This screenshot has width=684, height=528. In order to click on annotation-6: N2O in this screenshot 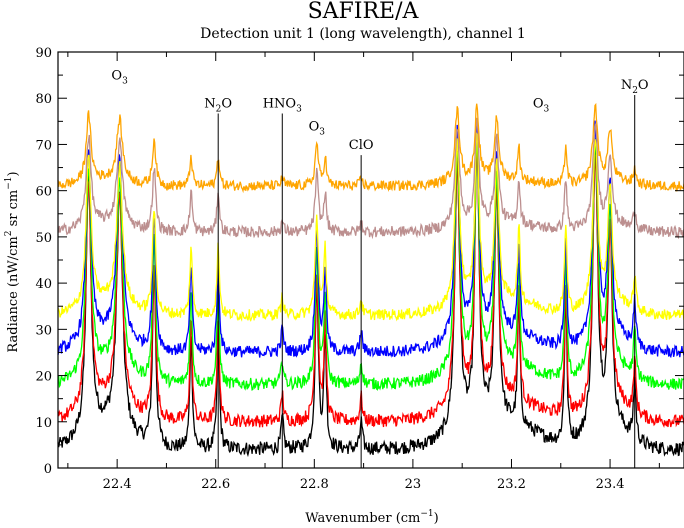, I will do `click(635, 273)`.